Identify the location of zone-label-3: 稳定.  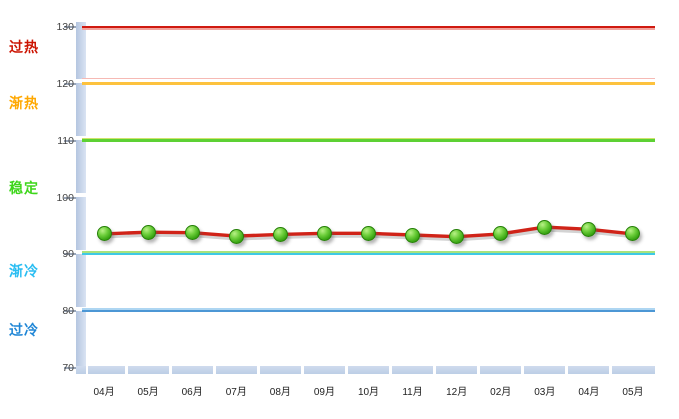
(24, 188).